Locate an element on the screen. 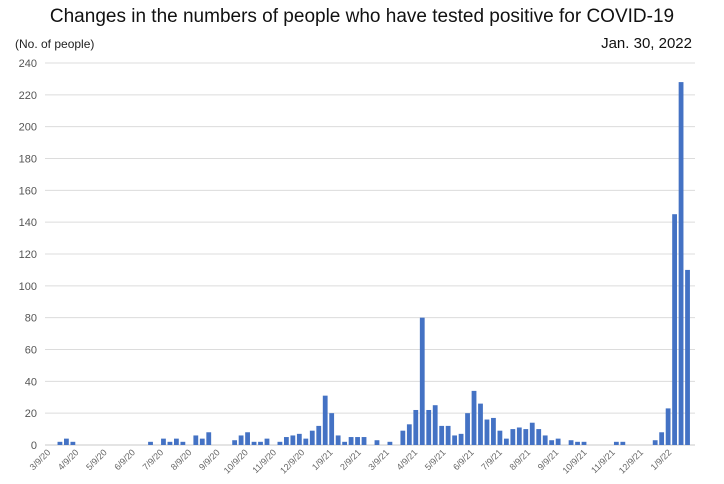 The height and width of the screenshot is (484, 724). x-tick-label: 1/9/22 is located at coordinates (661, 459).